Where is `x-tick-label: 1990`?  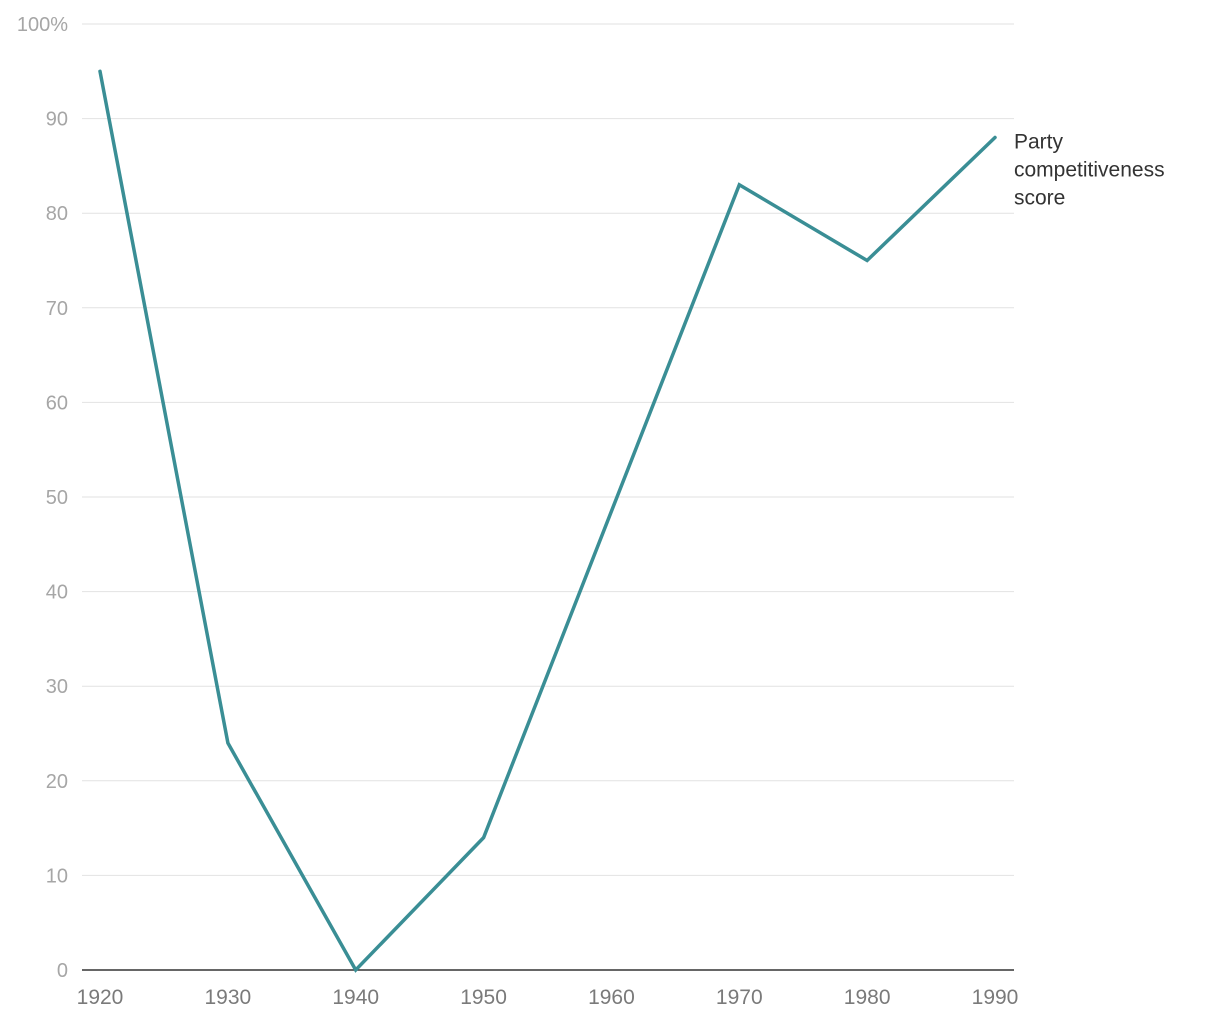 x-tick-label: 1990 is located at coordinates (995, 997).